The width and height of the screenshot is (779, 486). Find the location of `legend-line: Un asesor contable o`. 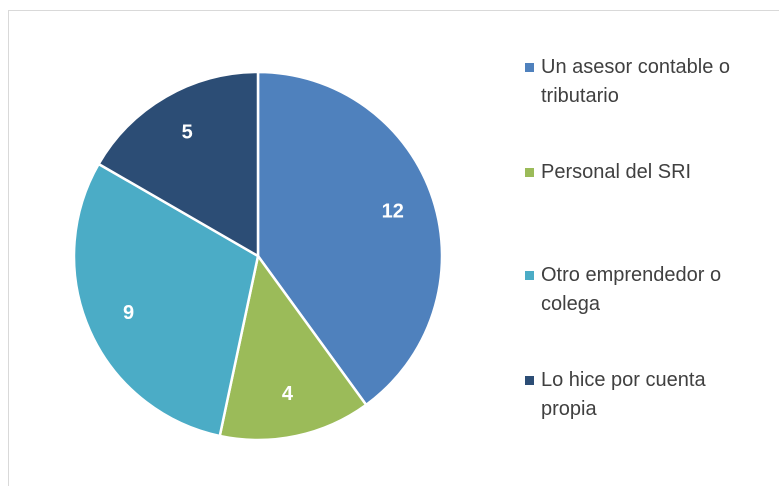

legend-line: Un asesor contable o is located at coordinates (635, 67).